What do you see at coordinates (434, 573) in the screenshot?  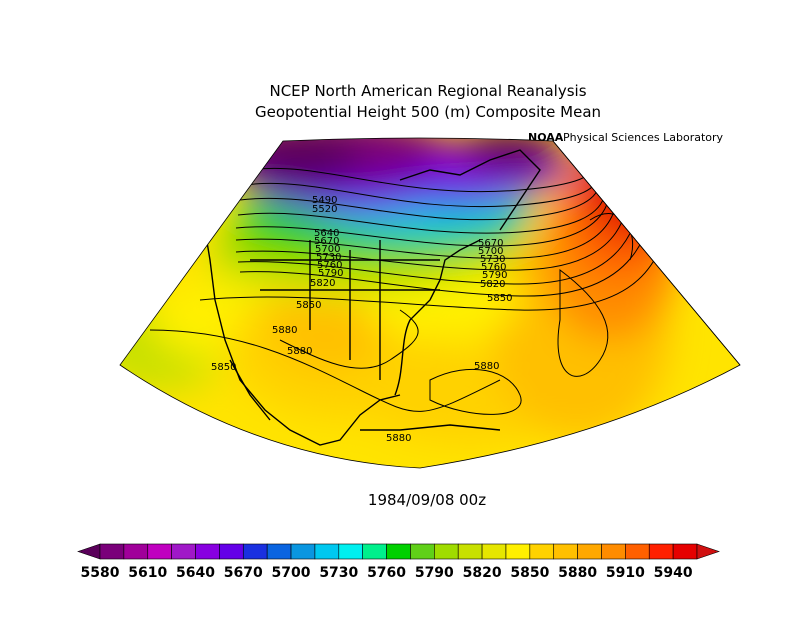 I see `colorbar-tick-label: 5790` at bounding box center [434, 573].